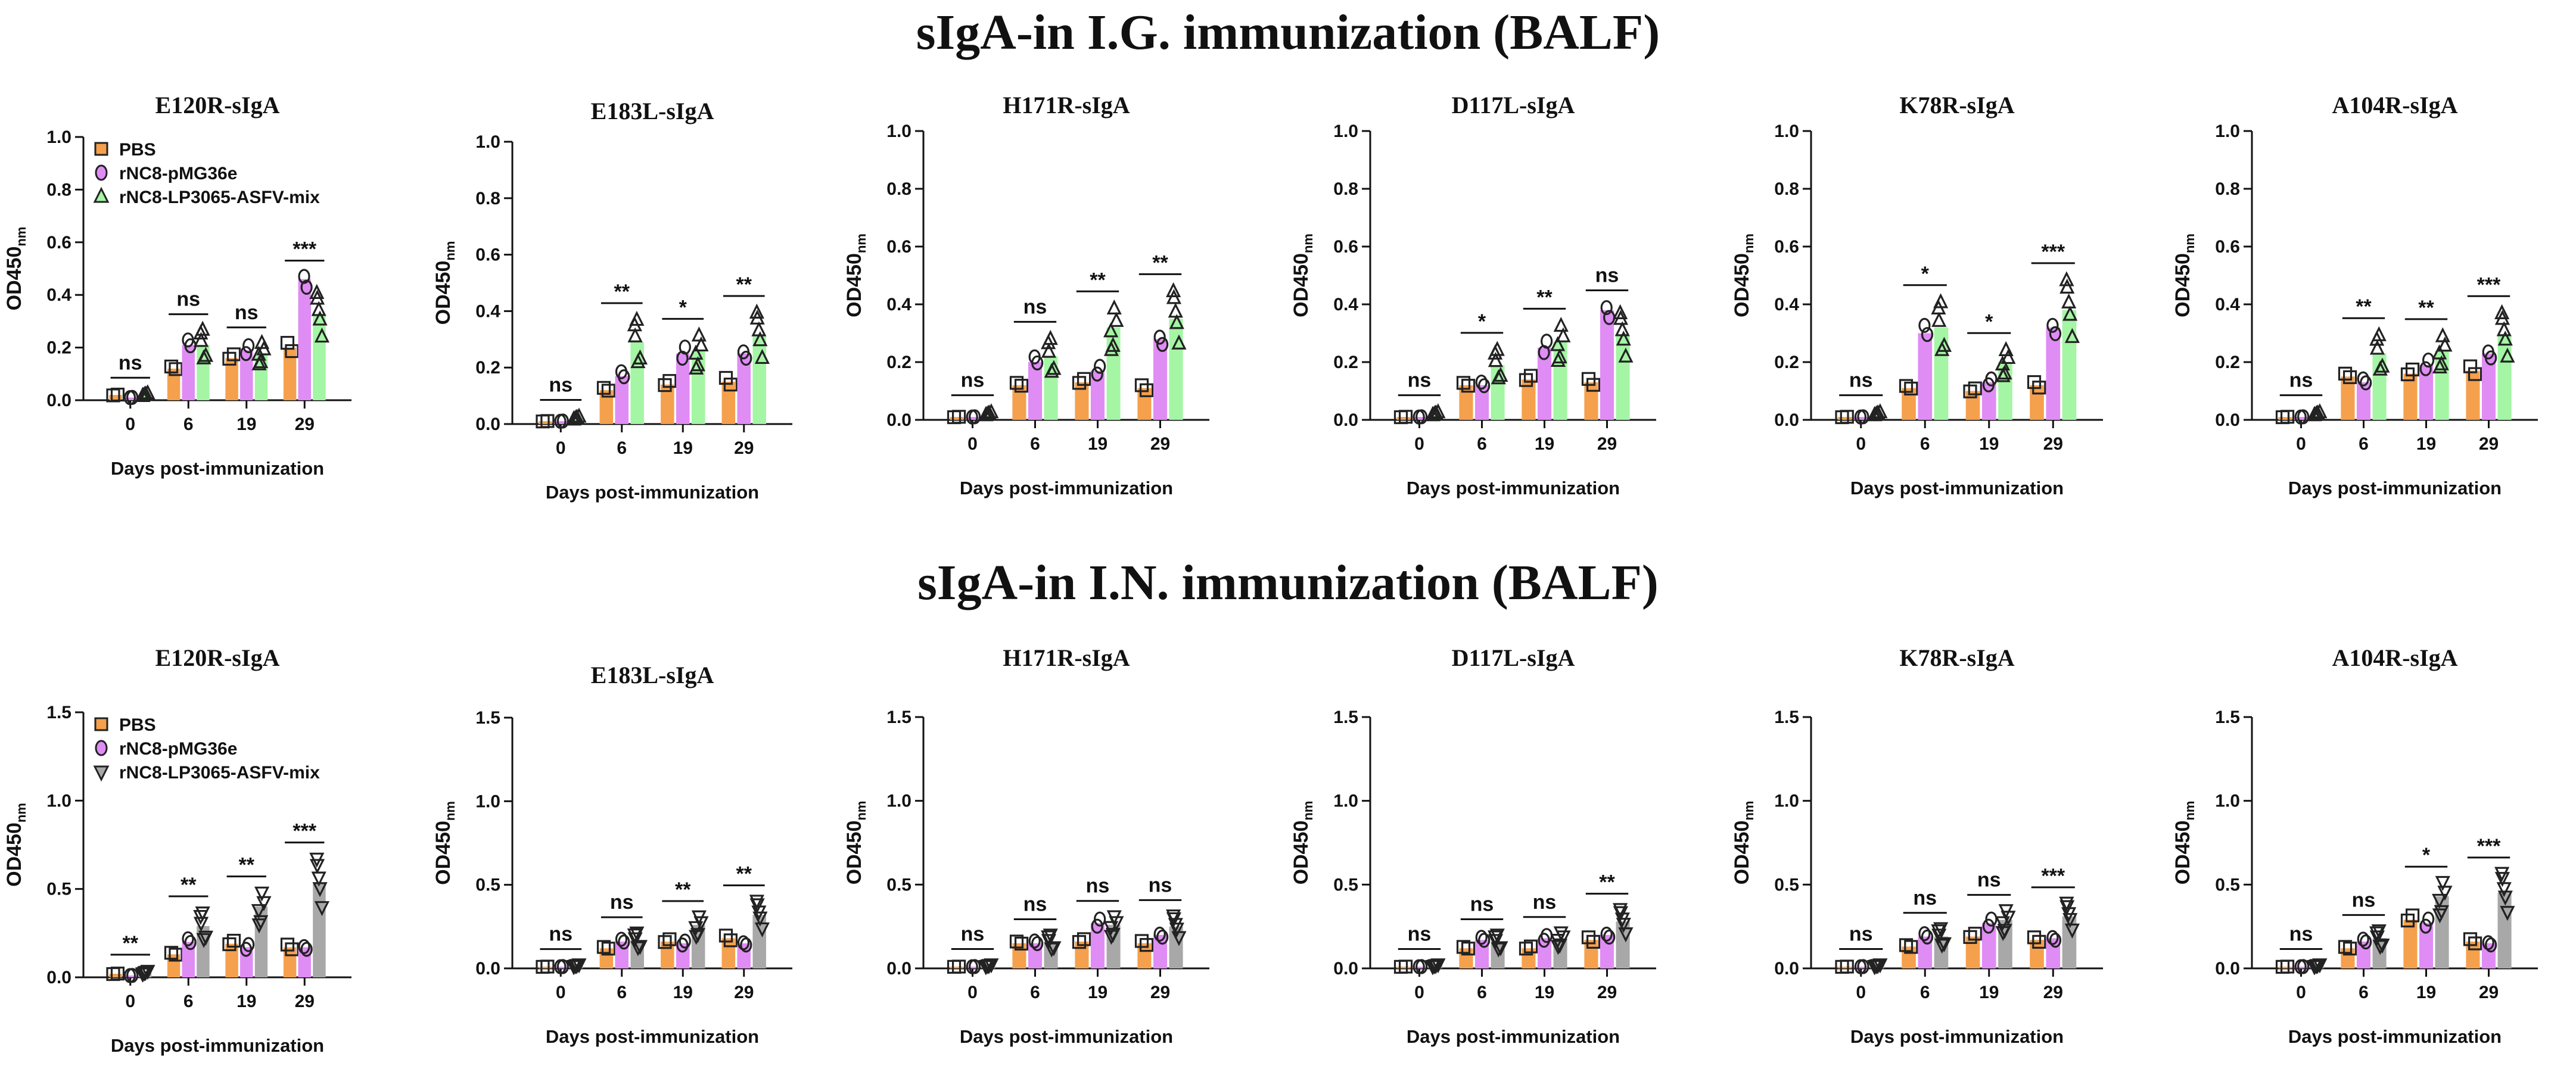  What do you see at coordinates (1742, 285) in the screenshot?
I see `y-axis-label-main: OD450` at bounding box center [1742, 285].